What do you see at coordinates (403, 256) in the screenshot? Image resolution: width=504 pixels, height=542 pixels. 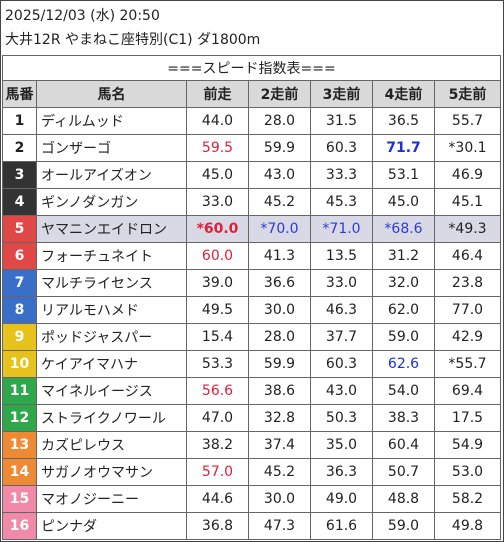 I see `speed-value-4: 31.2` at bounding box center [403, 256].